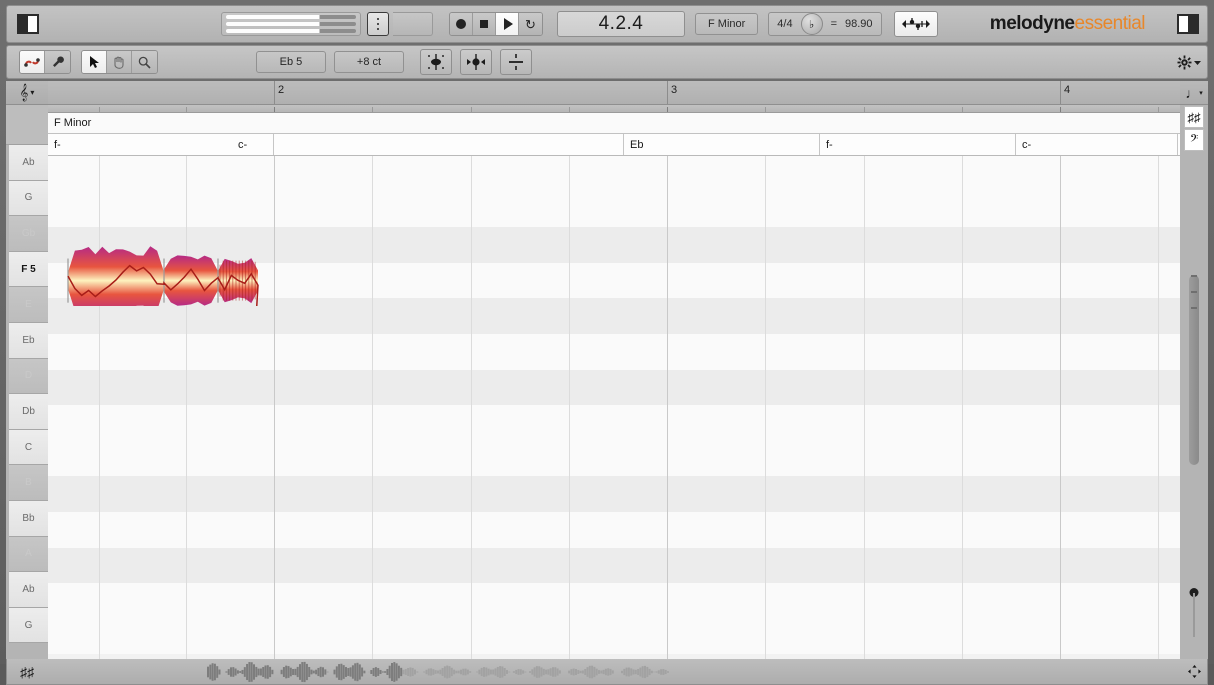 The height and width of the screenshot is (685, 1214). I want to click on overview-waveform, so click(614, 671).